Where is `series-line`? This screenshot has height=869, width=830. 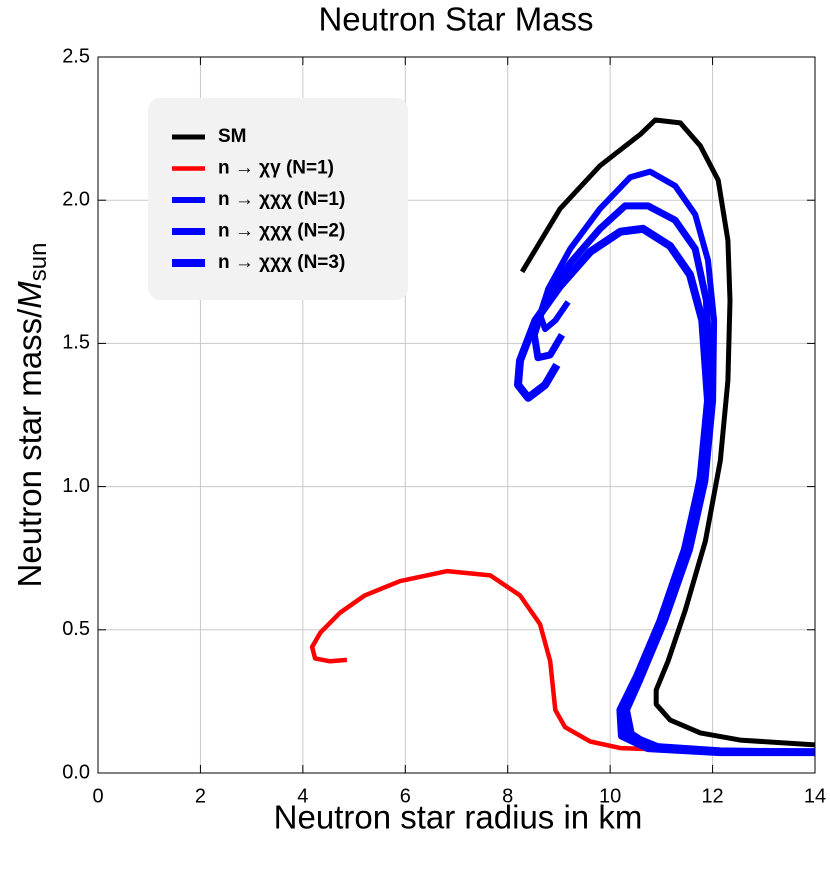 series-line is located at coordinates (562, 661).